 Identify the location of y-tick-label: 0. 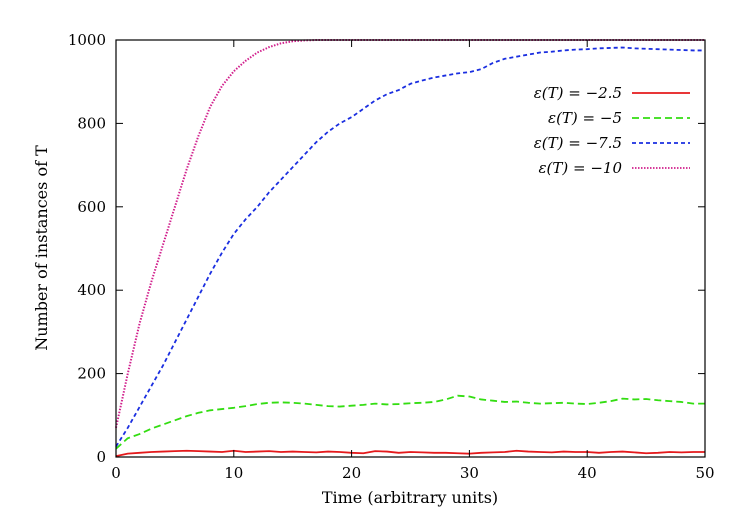
(101, 457).